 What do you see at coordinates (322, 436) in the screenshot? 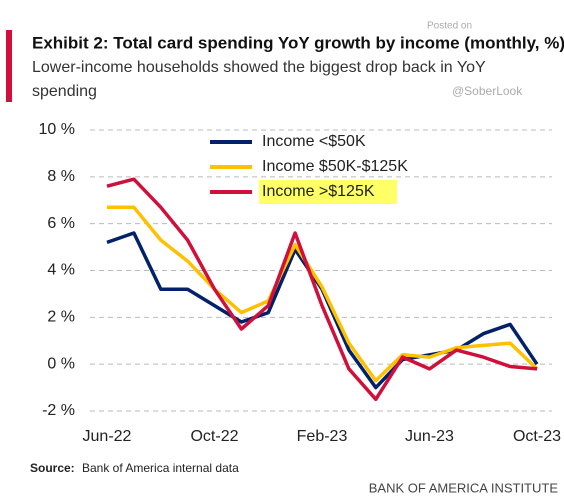
I see `x-tick-label: Feb-23` at bounding box center [322, 436].